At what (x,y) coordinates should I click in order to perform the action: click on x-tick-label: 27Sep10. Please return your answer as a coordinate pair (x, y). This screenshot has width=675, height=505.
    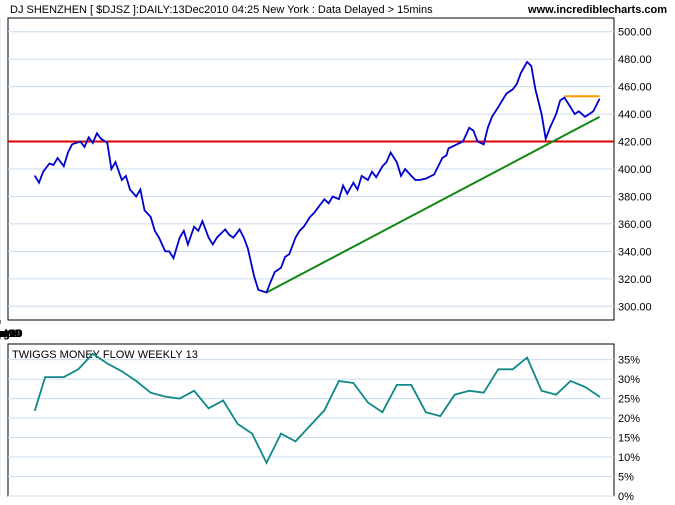
    Looking at the image, I should click on (11, 334).